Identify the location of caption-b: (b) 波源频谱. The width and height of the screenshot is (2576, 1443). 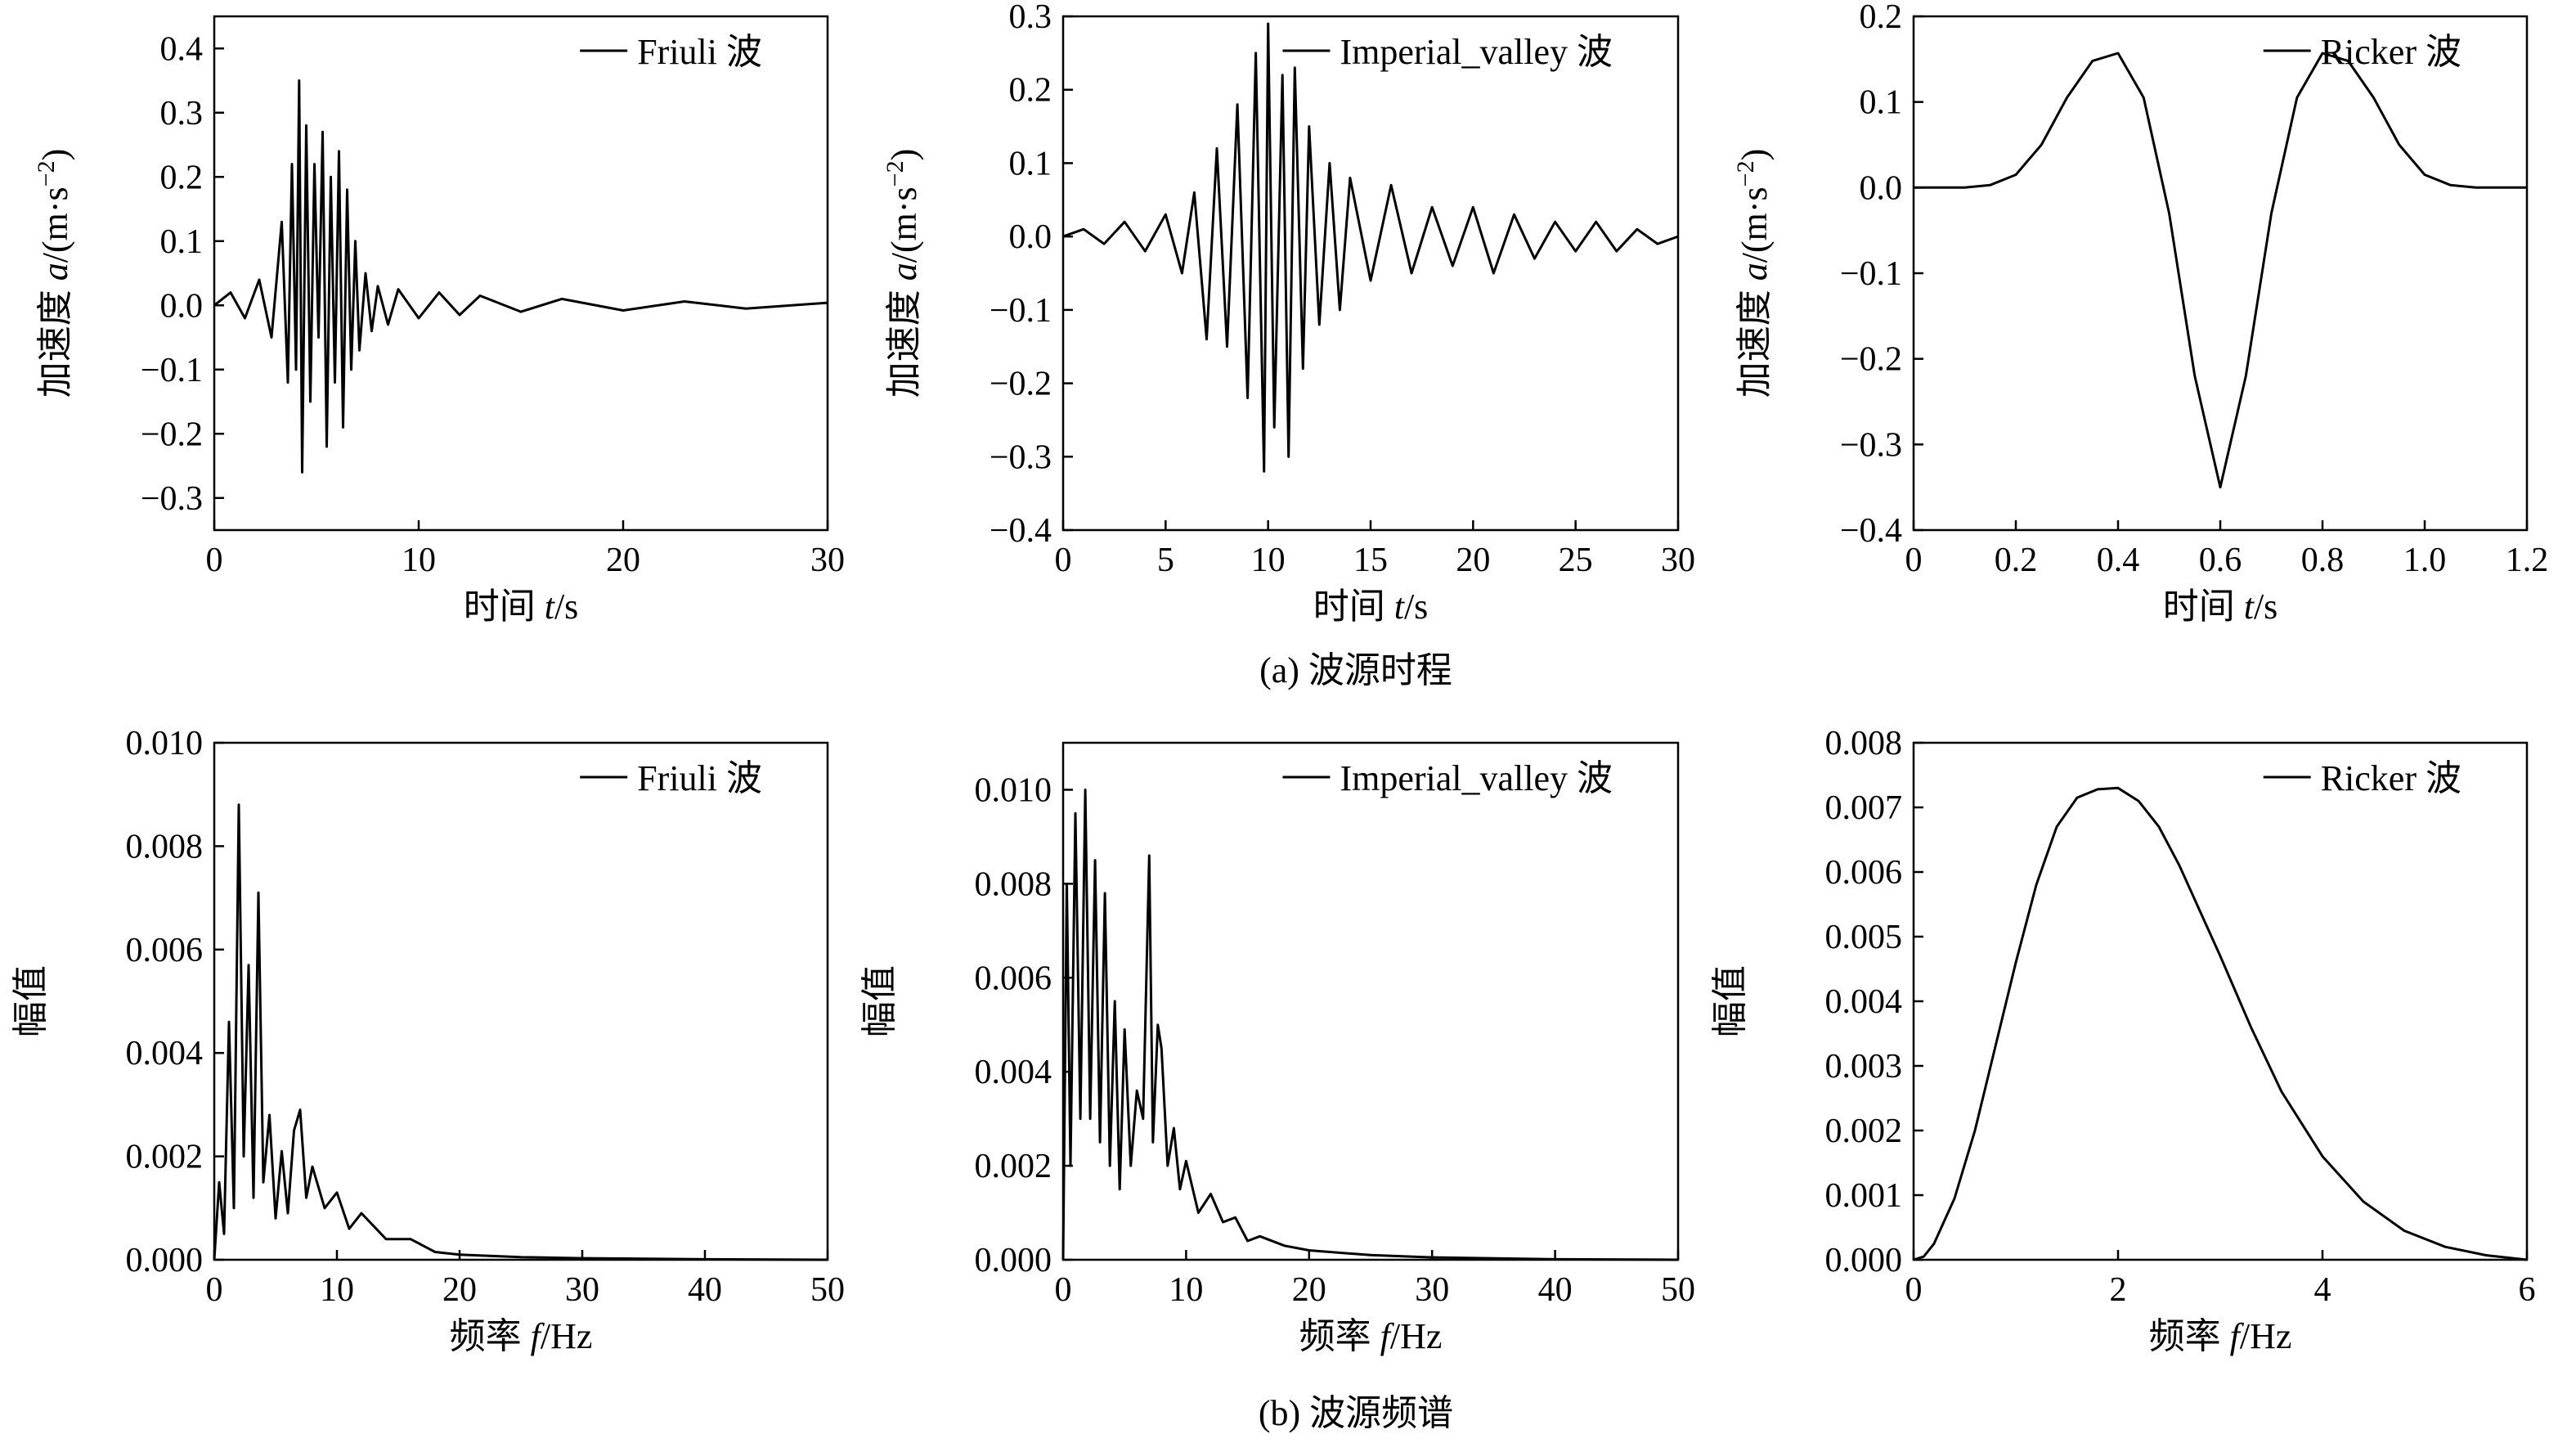
(1356, 1413).